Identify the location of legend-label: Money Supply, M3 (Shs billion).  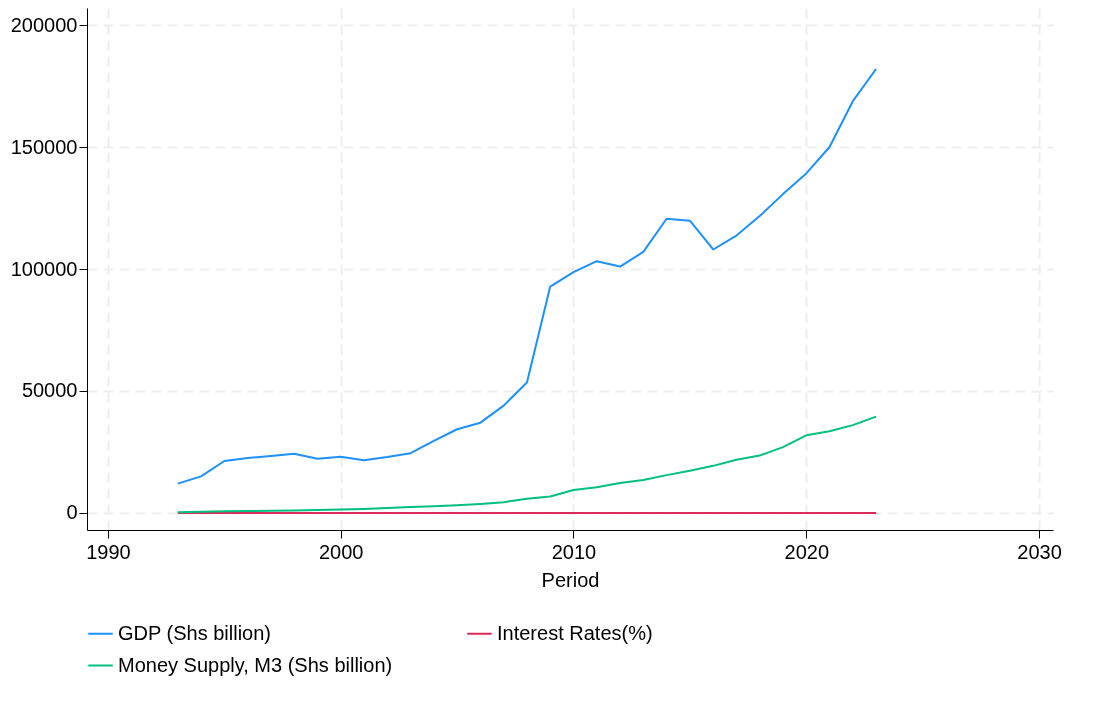
(255, 664).